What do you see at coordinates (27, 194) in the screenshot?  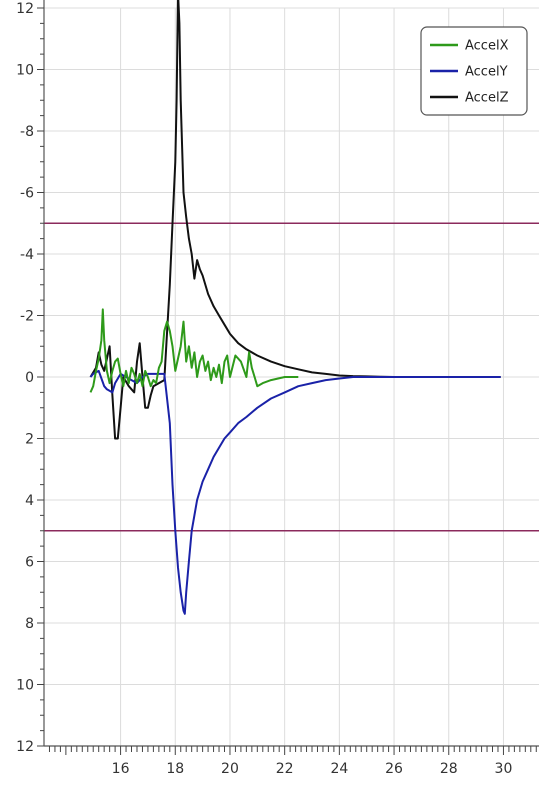 I see `y-tick-label: -6` at bounding box center [27, 194].